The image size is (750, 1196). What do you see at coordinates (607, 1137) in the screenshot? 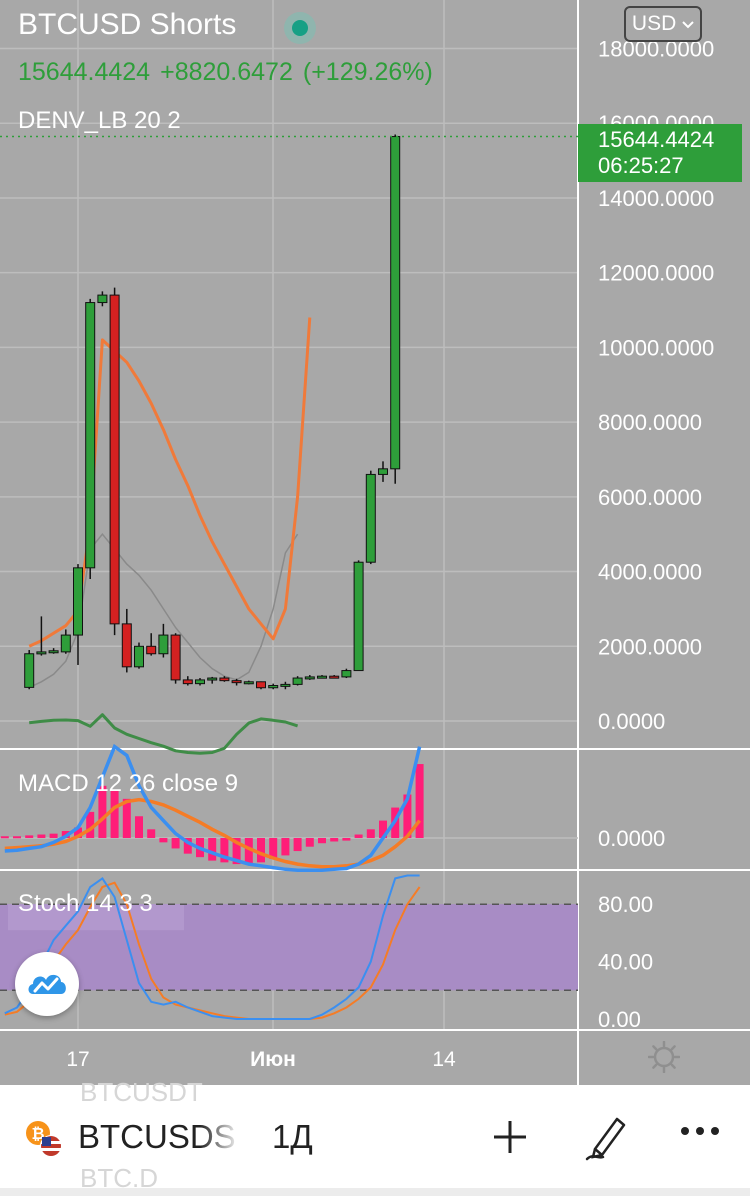
I see `pen-icon` at bounding box center [607, 1137].